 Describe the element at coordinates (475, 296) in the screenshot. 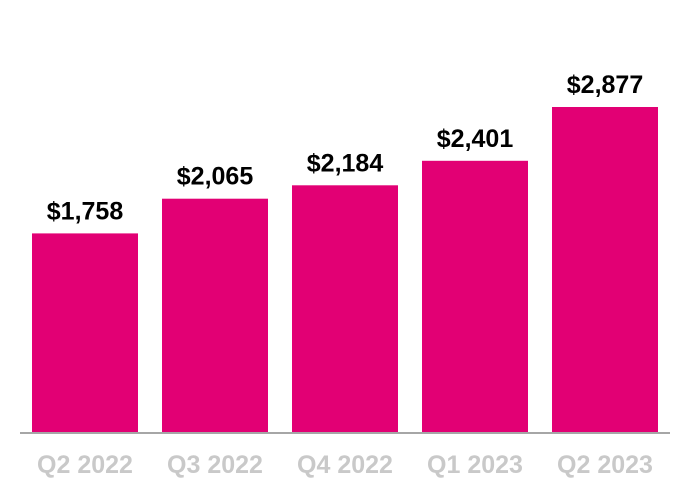

I see `bar-q1-2023` at that location.